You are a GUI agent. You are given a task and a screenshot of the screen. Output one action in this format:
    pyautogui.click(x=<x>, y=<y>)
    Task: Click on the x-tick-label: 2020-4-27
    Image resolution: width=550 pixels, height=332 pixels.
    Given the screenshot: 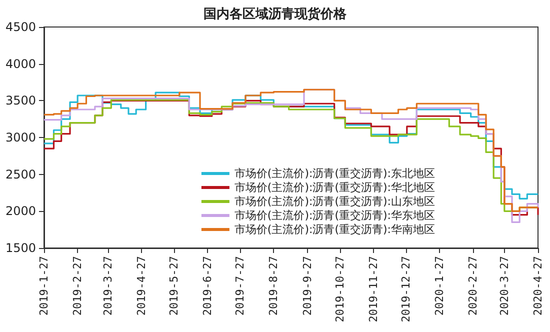 What is the action you would take?
    pyautogui.click(x=538, y=286)
    